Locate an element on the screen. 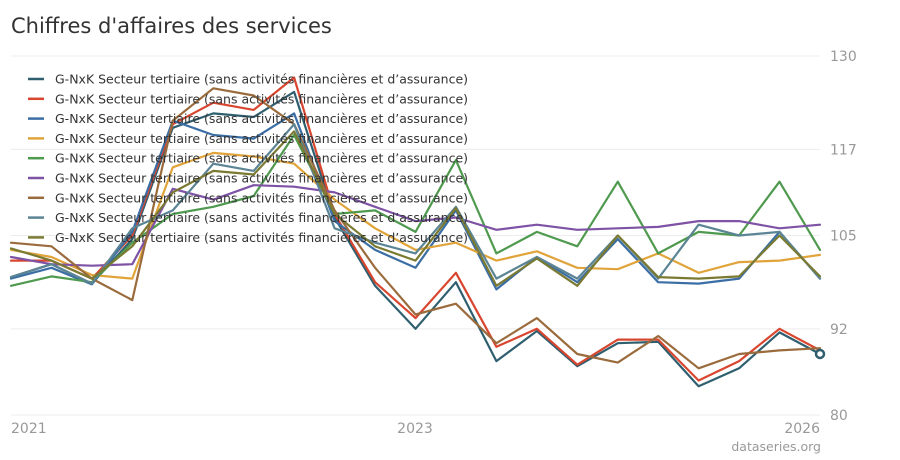 The width and height of the screenshot is (900, 460). y-tick-label: 92 is located at coordinates (839, 330).